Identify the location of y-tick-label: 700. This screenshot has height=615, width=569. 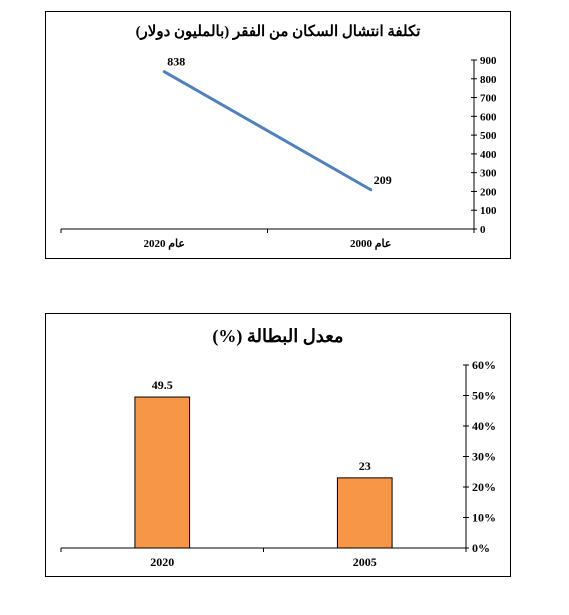
(488, 99).